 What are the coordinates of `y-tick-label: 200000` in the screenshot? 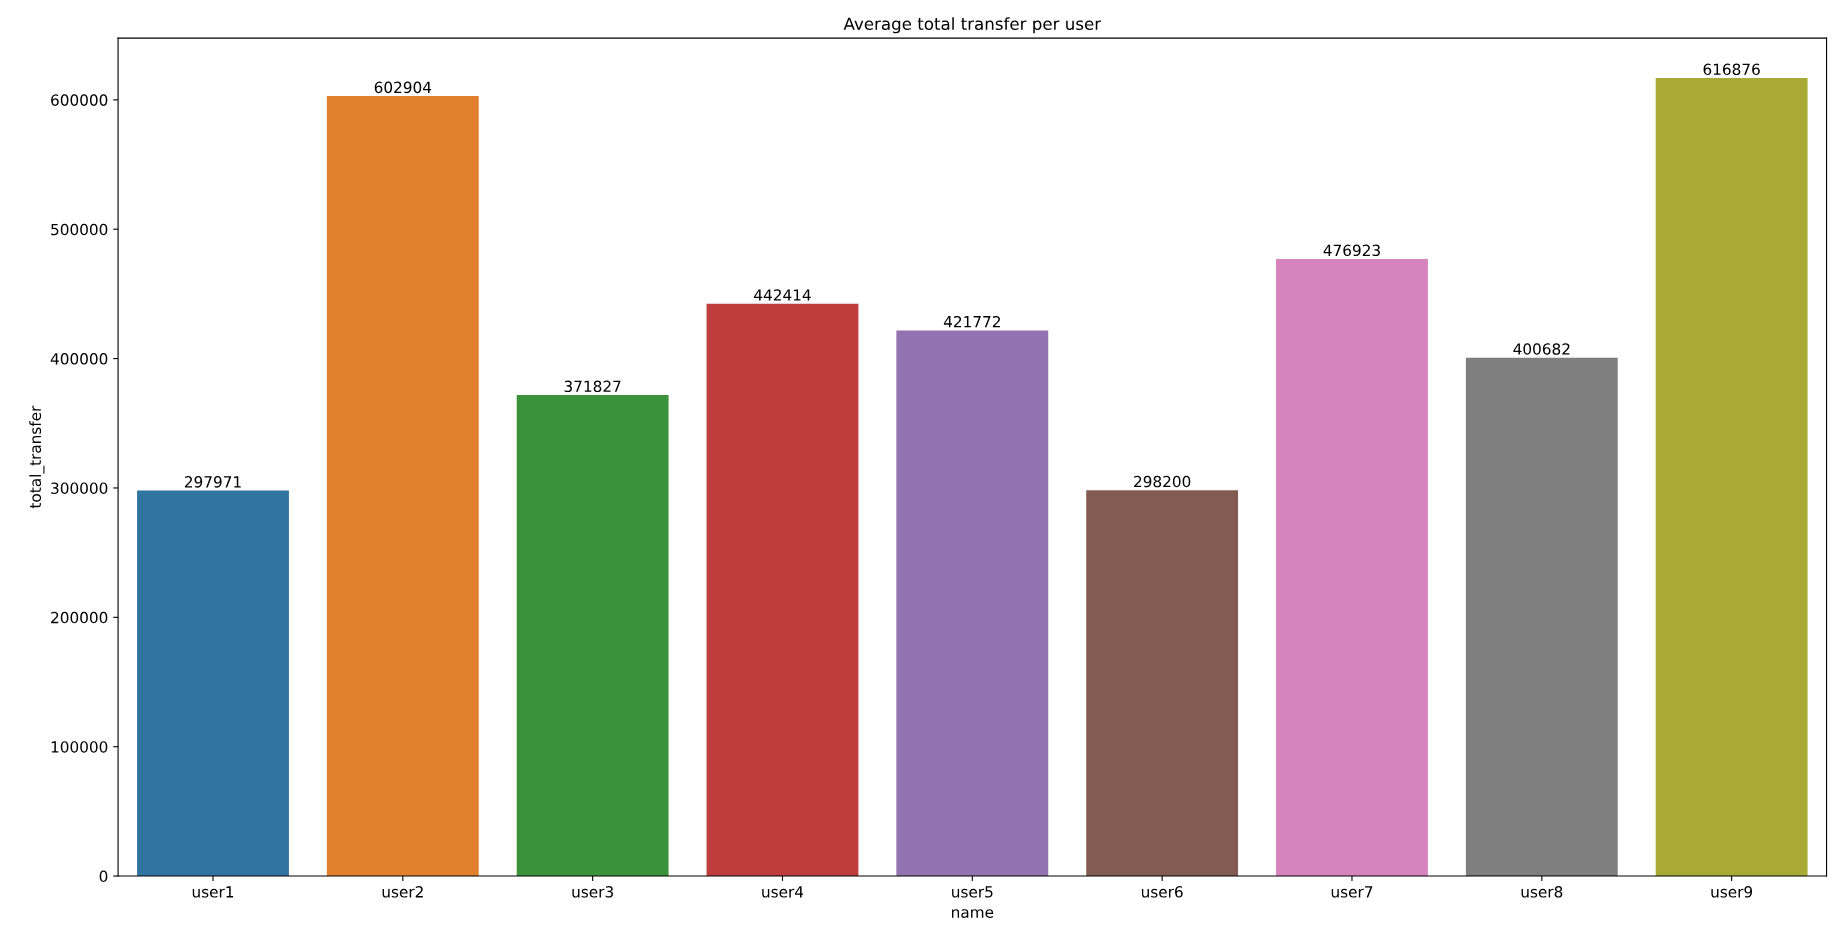 It's located at (79, 617).